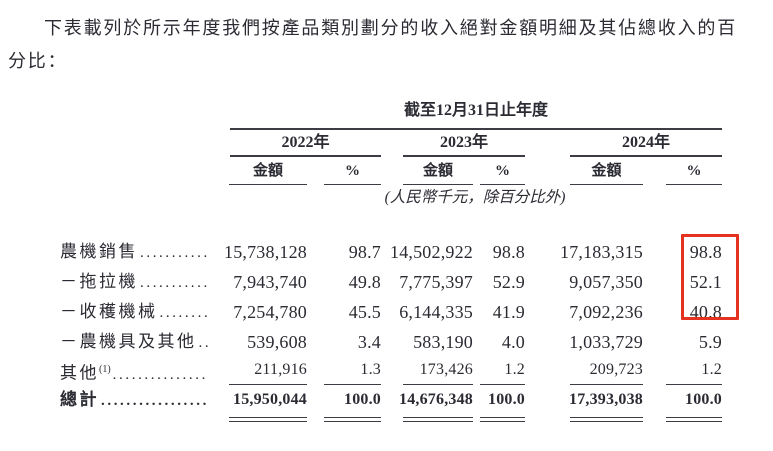  I want to click on amount-cell: 583,190, so click(443, 342).